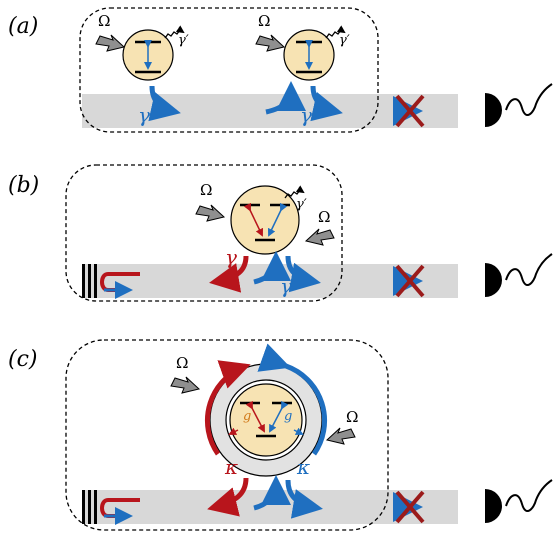  I want to click on cavity-box-b, so click(204, 233).